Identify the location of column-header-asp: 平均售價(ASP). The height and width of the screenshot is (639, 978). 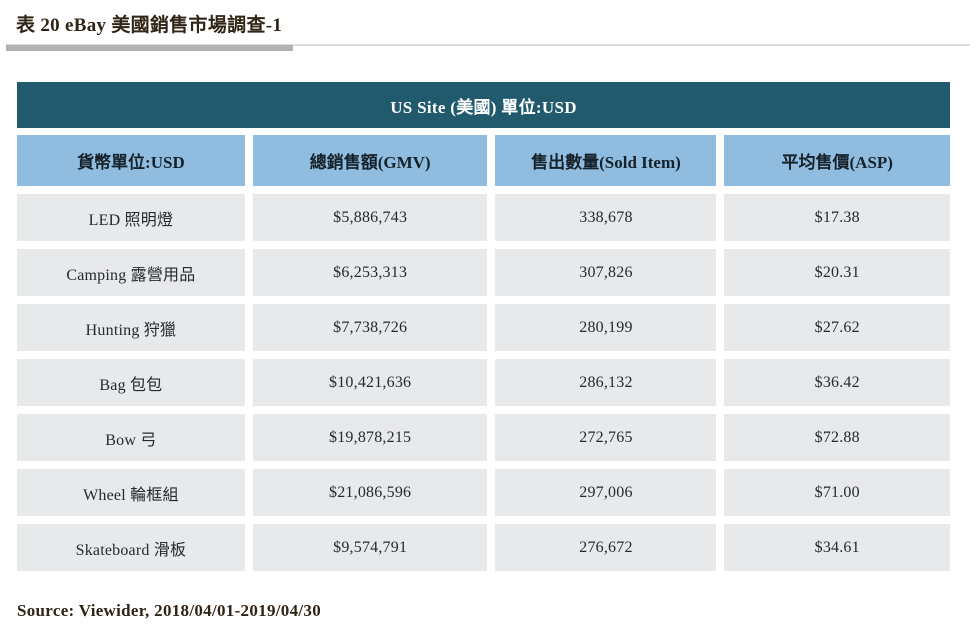
(837, 160).